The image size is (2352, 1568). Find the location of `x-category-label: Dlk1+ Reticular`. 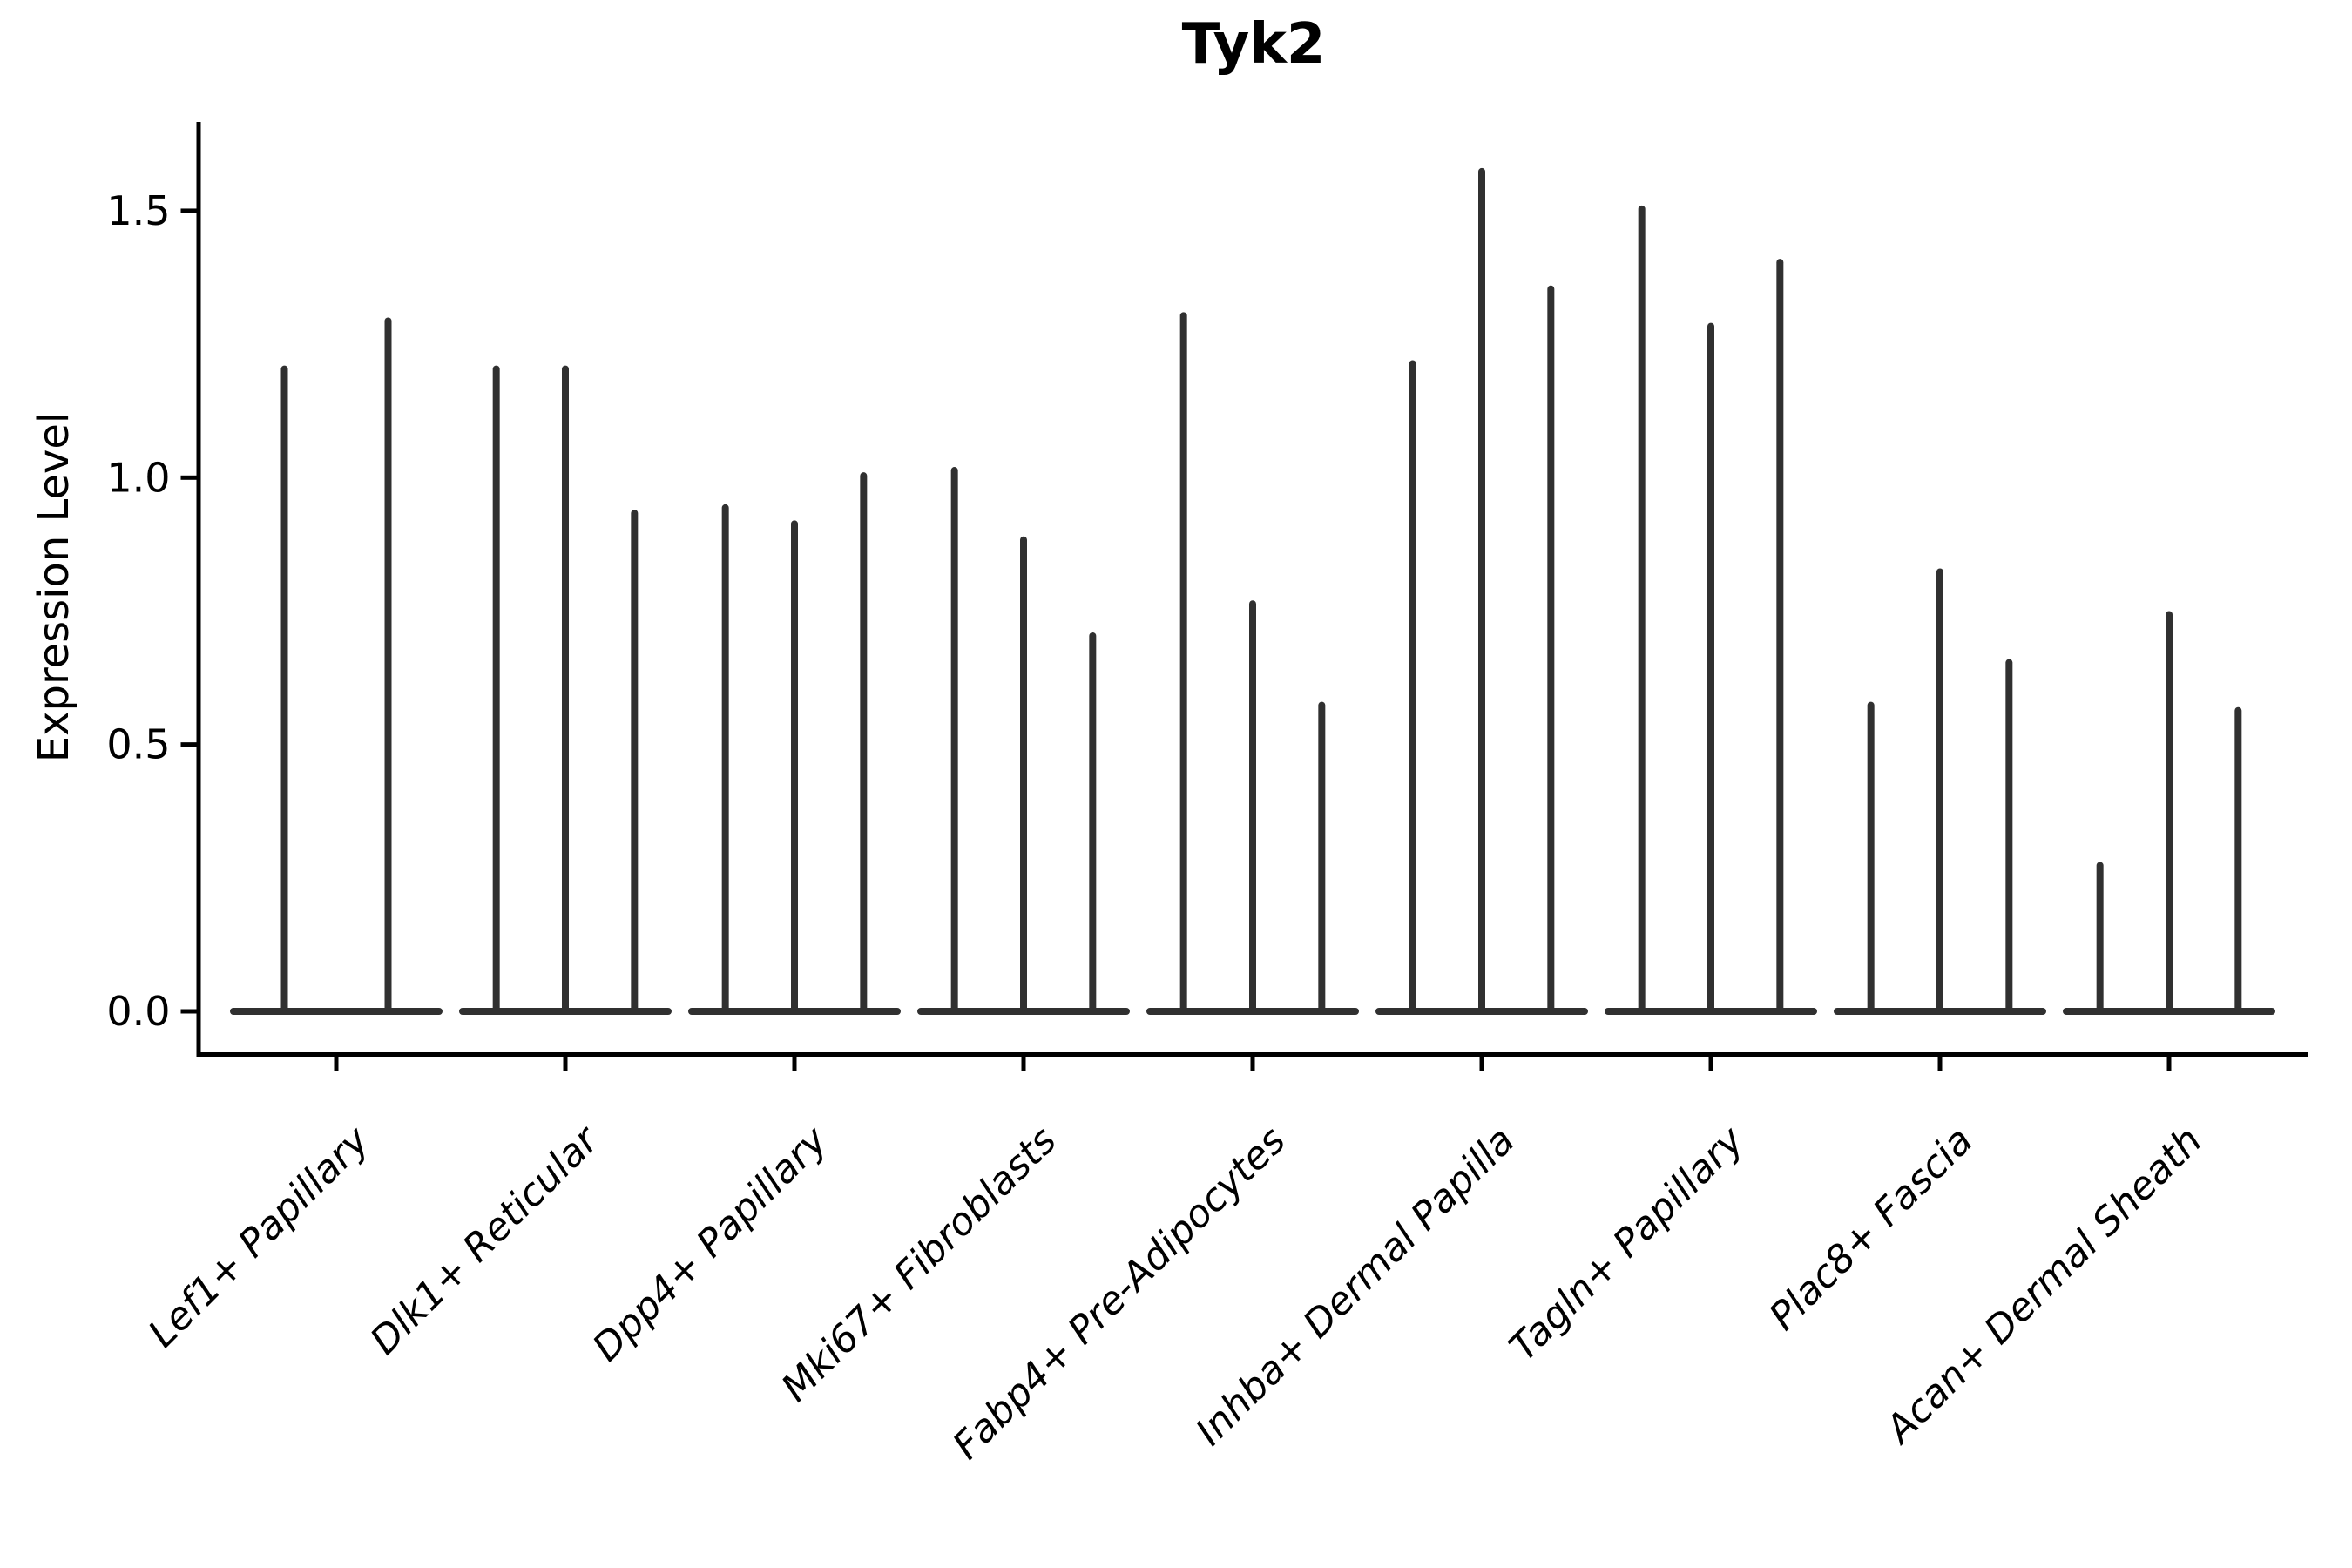

x-category-label: Dlk1+ Reticular is located at coordinates (485, 1240).